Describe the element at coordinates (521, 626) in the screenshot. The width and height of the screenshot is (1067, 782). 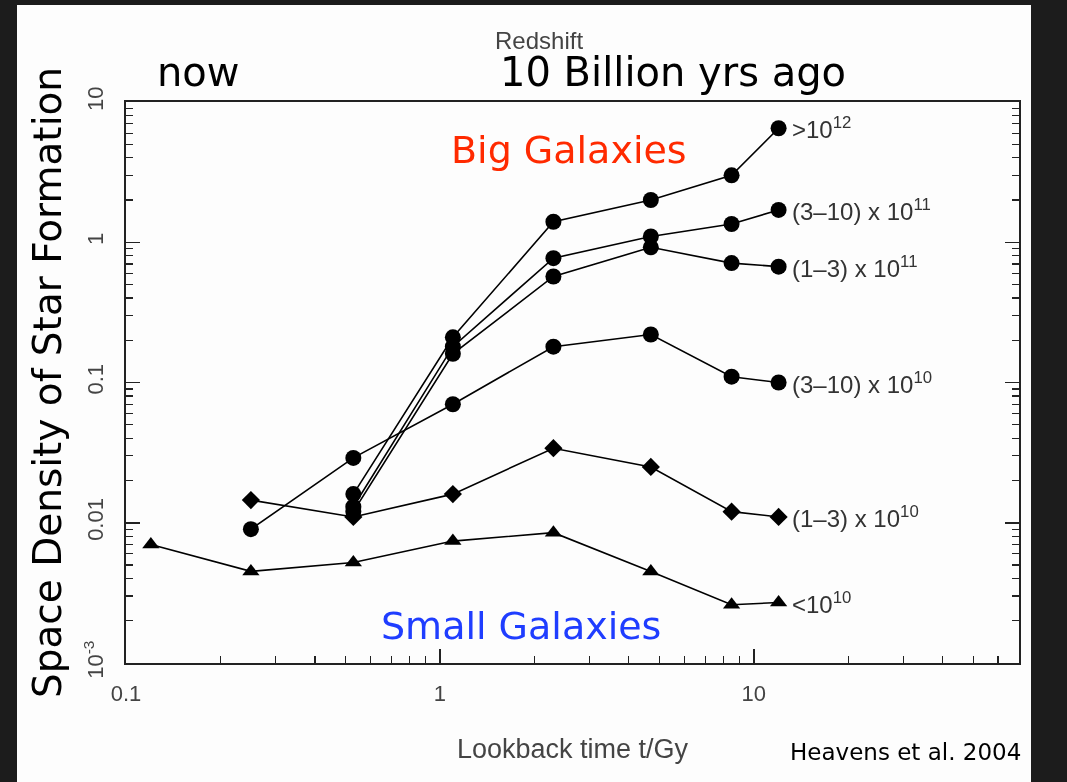
I see `annotation: Small Galaxies` at that location.